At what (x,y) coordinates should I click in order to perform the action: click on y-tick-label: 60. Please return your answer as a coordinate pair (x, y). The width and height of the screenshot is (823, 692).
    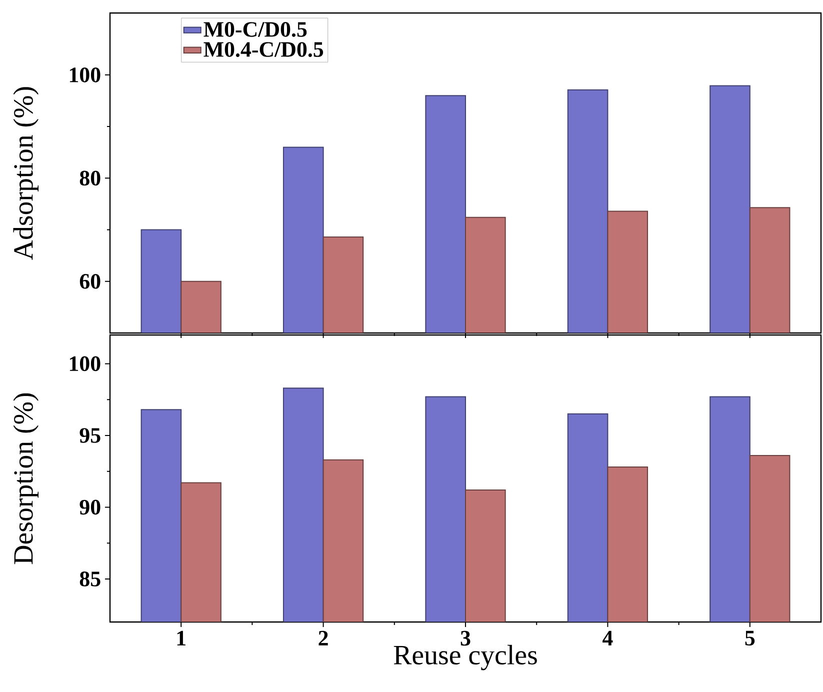
    Looking at the image, I should click on (90, 281).